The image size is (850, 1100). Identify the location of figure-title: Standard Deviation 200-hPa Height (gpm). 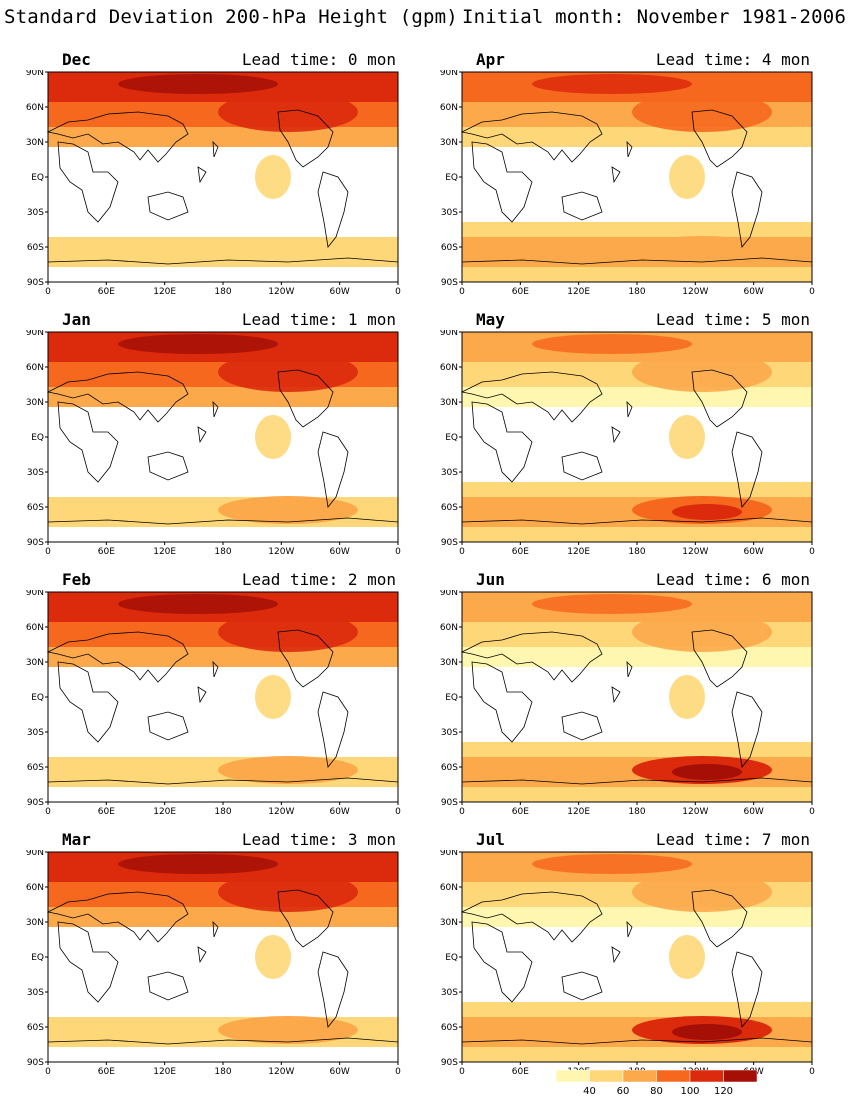
(231, 17).